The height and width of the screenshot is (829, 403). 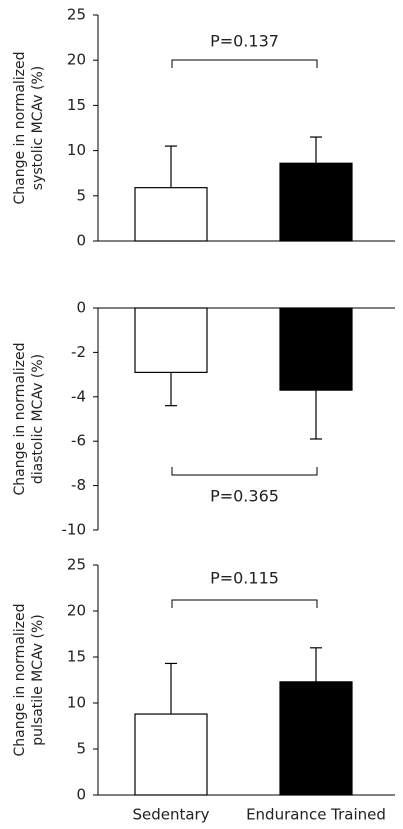 What do you see at coordinates (74, 530) in the screenshot?
I see `y-tick-label: -10` at bounding box center [74, 530].